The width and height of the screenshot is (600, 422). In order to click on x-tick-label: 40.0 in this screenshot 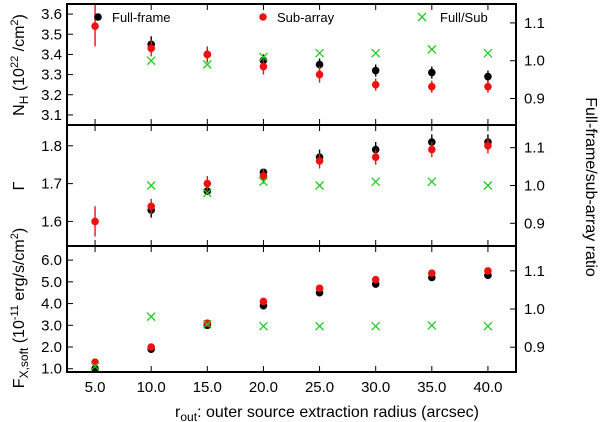, I will do `click(487, 387)`.